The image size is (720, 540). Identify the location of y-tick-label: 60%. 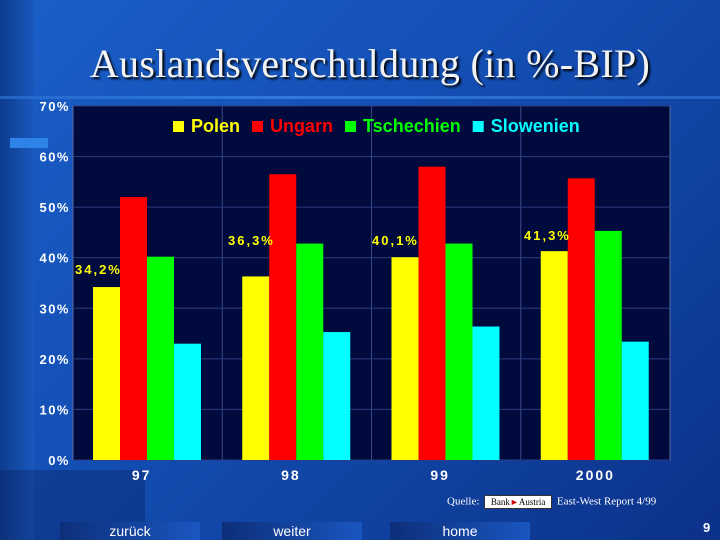
(54, 157).